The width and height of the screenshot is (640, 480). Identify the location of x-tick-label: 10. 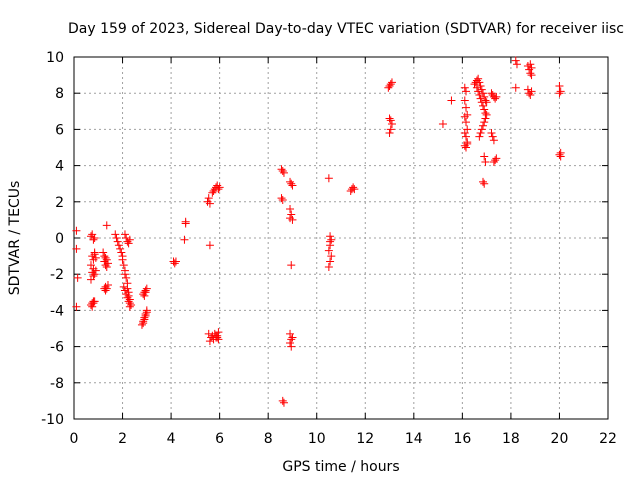
(317, 439).